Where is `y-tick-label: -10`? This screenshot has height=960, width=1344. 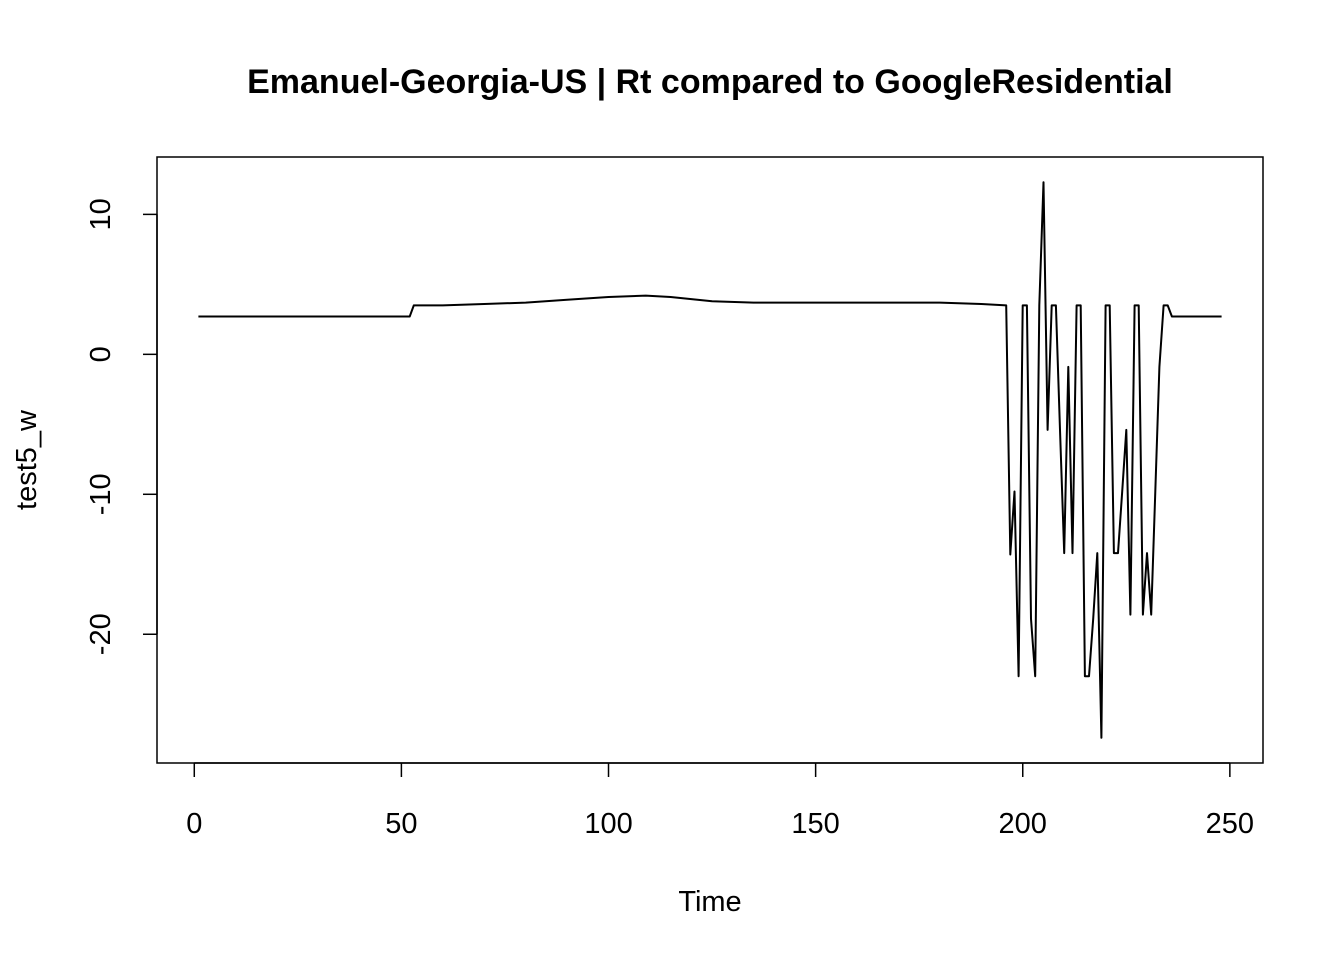 y-tick-label: -10 is located at coordinates (101, 494).